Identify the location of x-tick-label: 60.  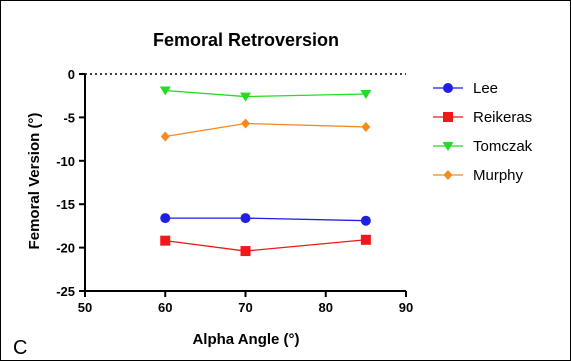
(165, 307).